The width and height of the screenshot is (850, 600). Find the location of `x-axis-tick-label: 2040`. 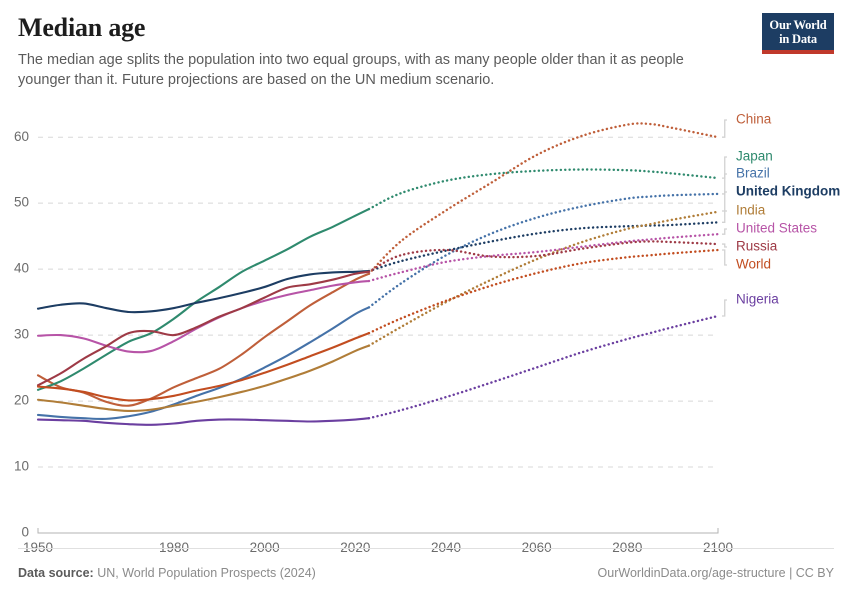

x-axis-tick-label: 2040 is located at coordinates (446, 547).